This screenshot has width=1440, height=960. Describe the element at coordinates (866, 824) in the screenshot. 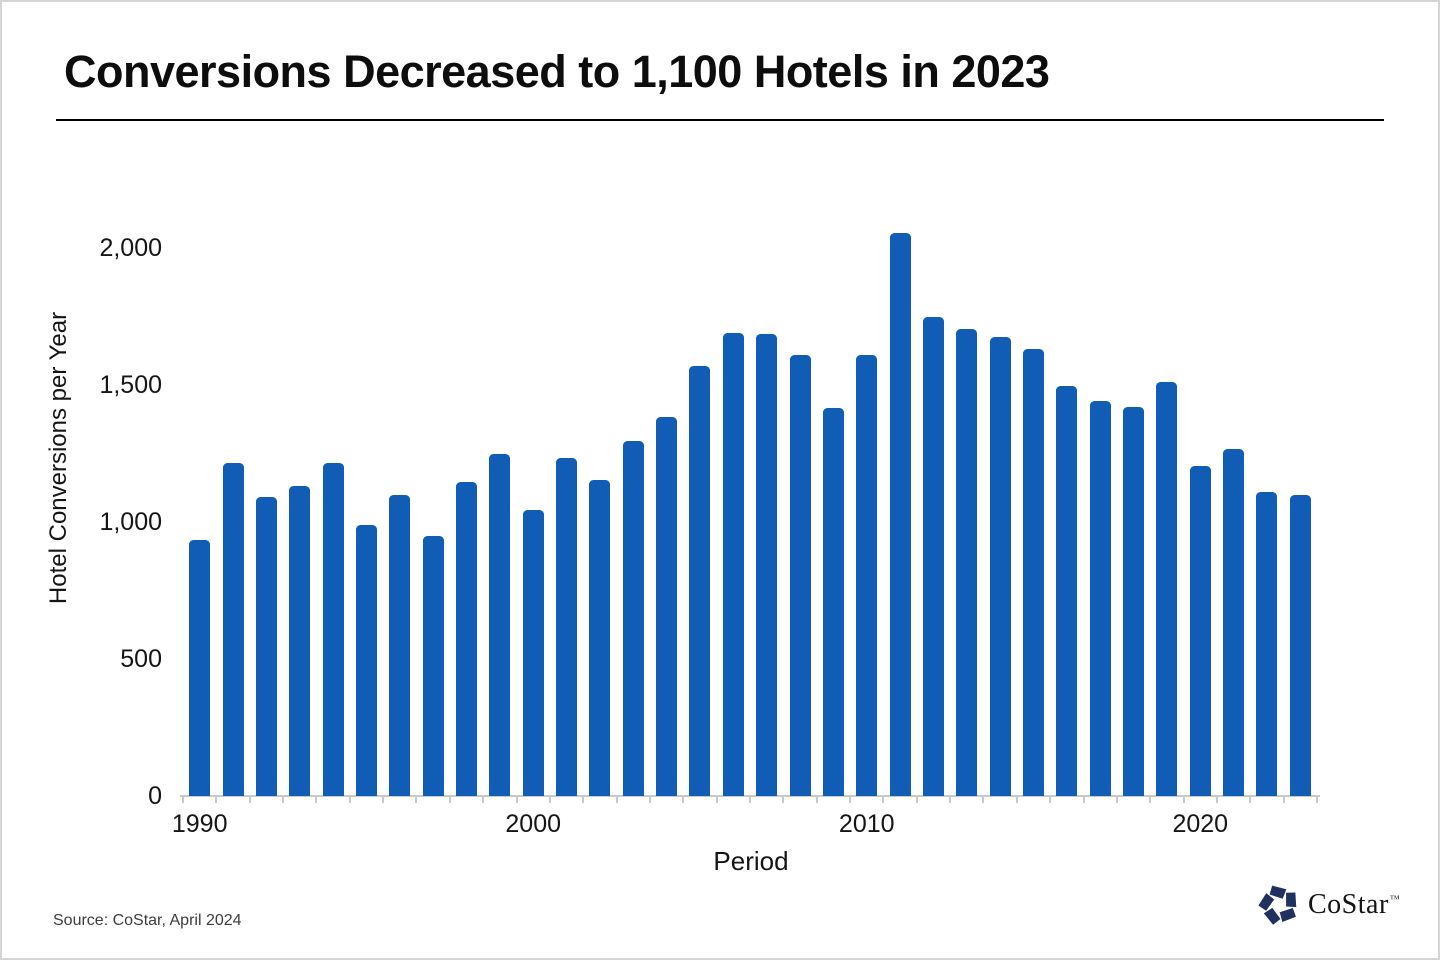

I see `x-tick-label-2010: 2010` at that location.